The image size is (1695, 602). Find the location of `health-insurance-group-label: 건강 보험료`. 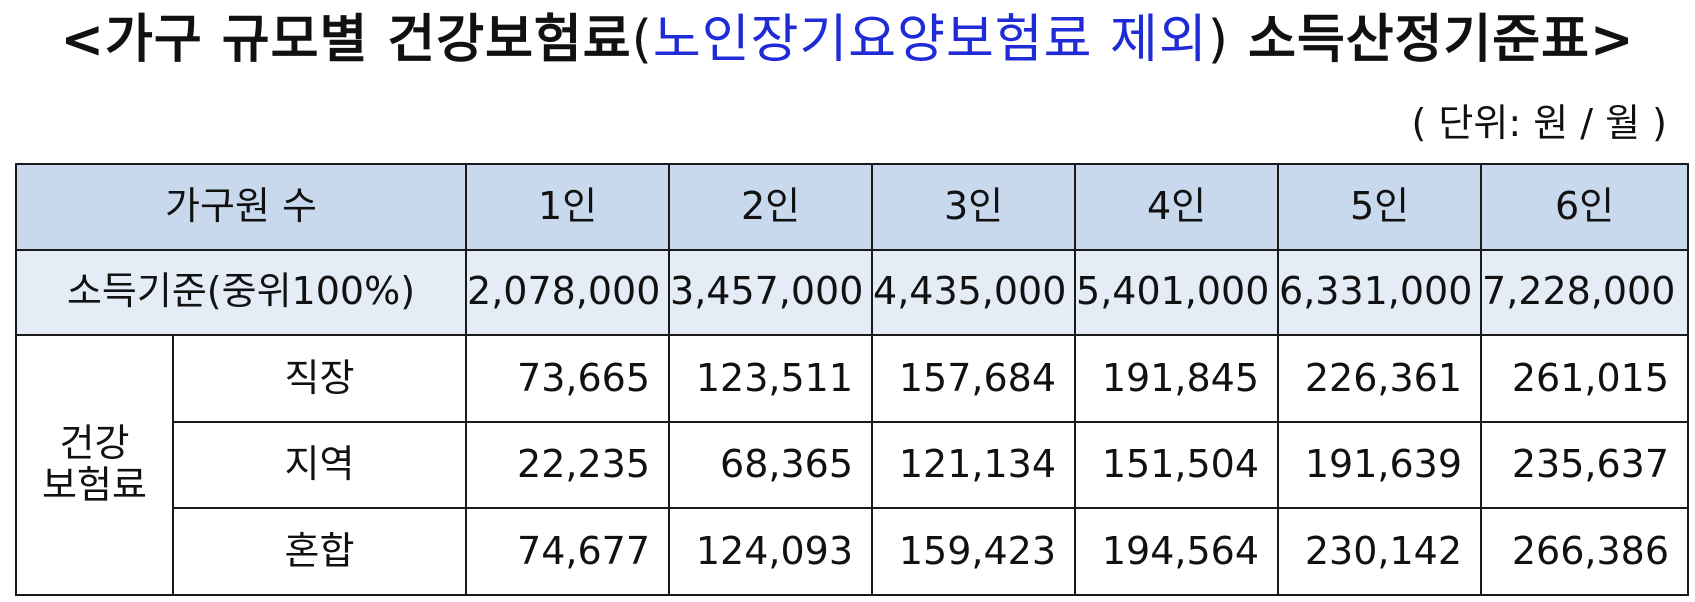

health-insurance-group-label: 건강 보험료 is located at coordinates (94, 465).